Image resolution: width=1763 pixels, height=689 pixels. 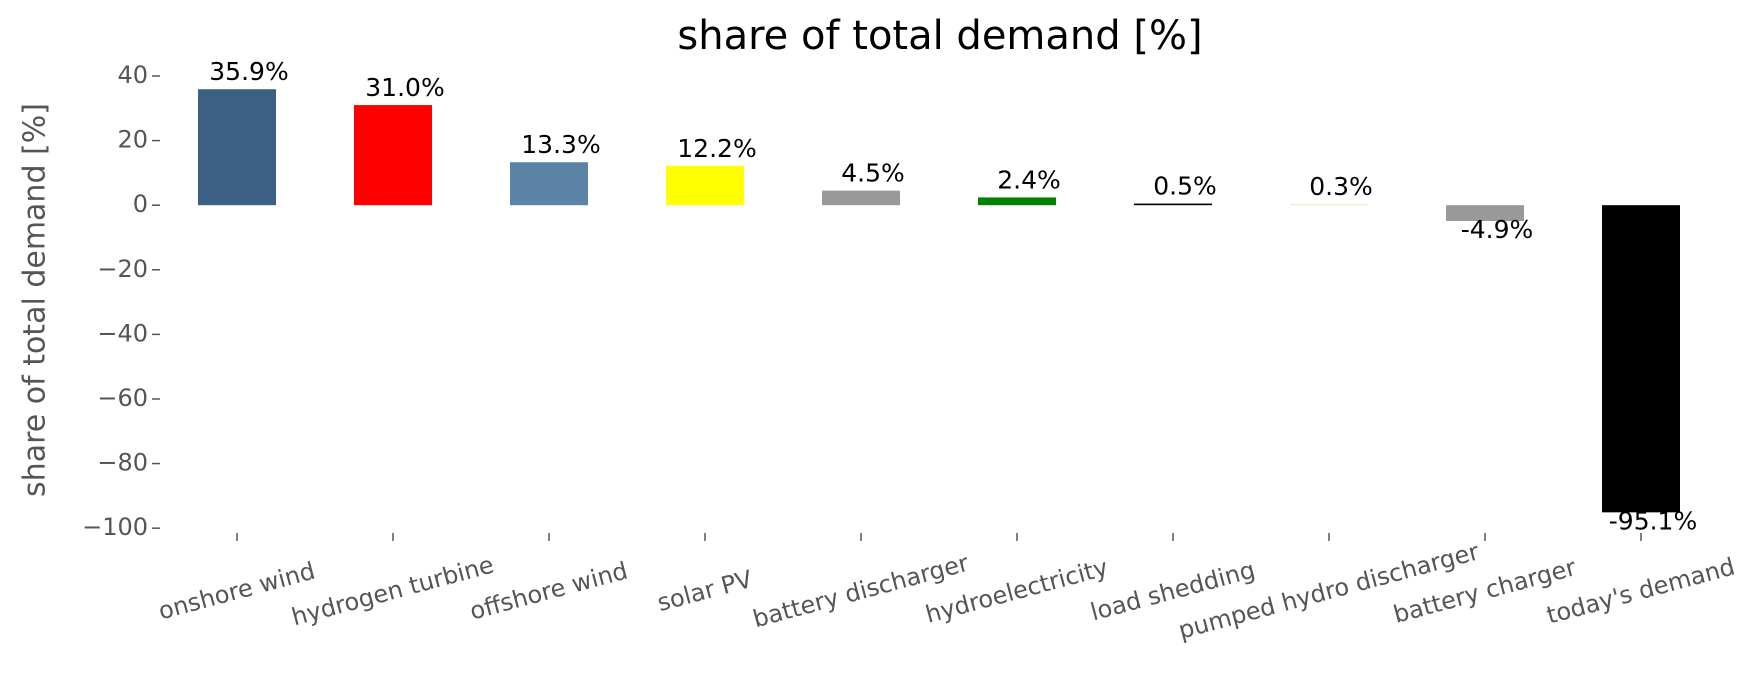 I want to click on value-label: 4.5%, so click(x=873, y=173).